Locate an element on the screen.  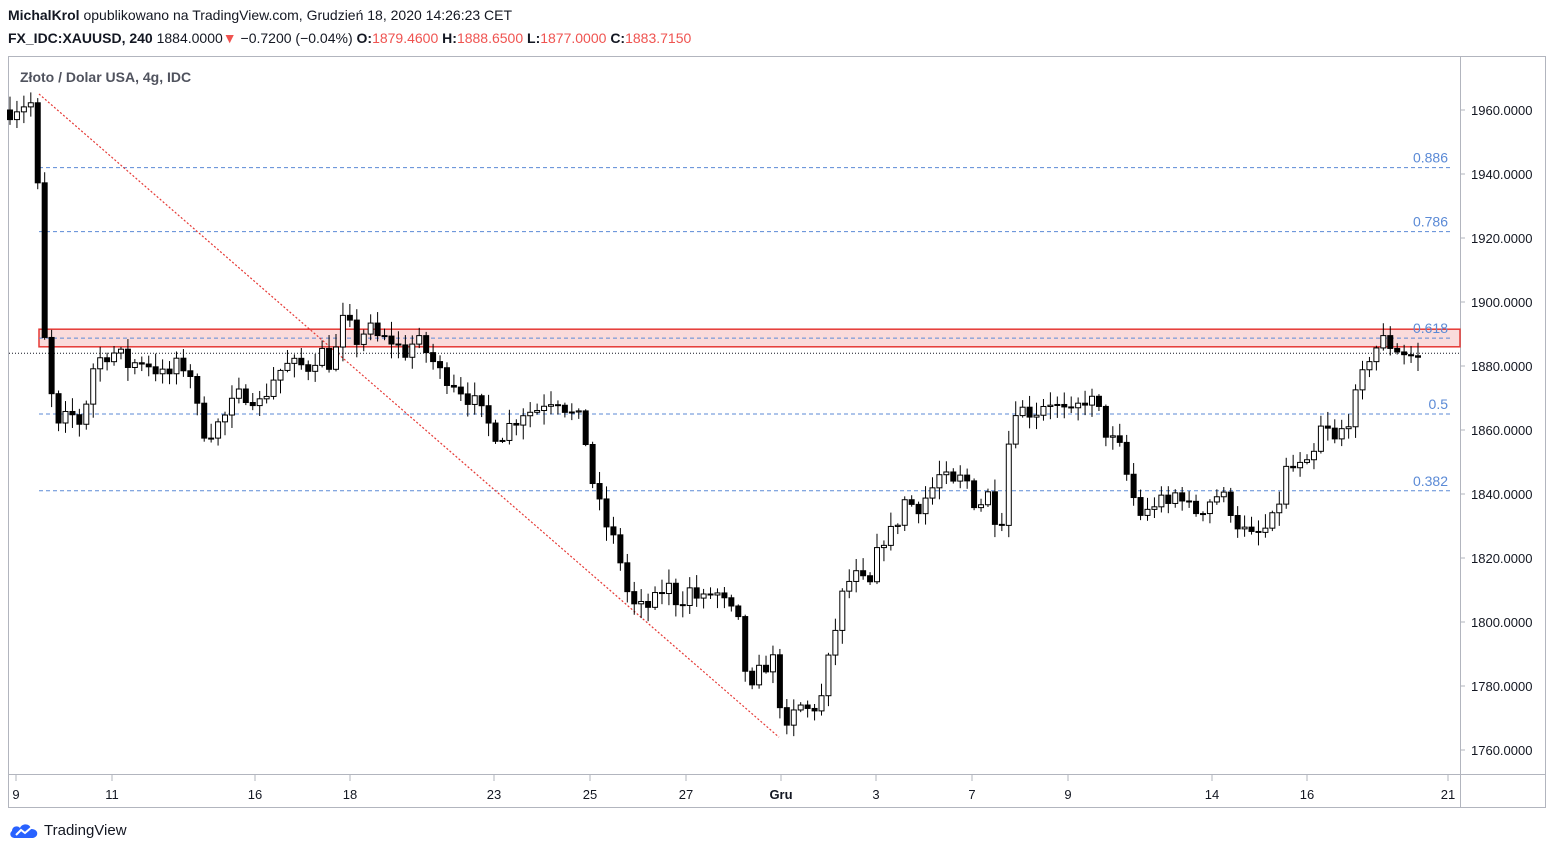
down-arrow-icon: ▼ is located at coordinates (229, 38).